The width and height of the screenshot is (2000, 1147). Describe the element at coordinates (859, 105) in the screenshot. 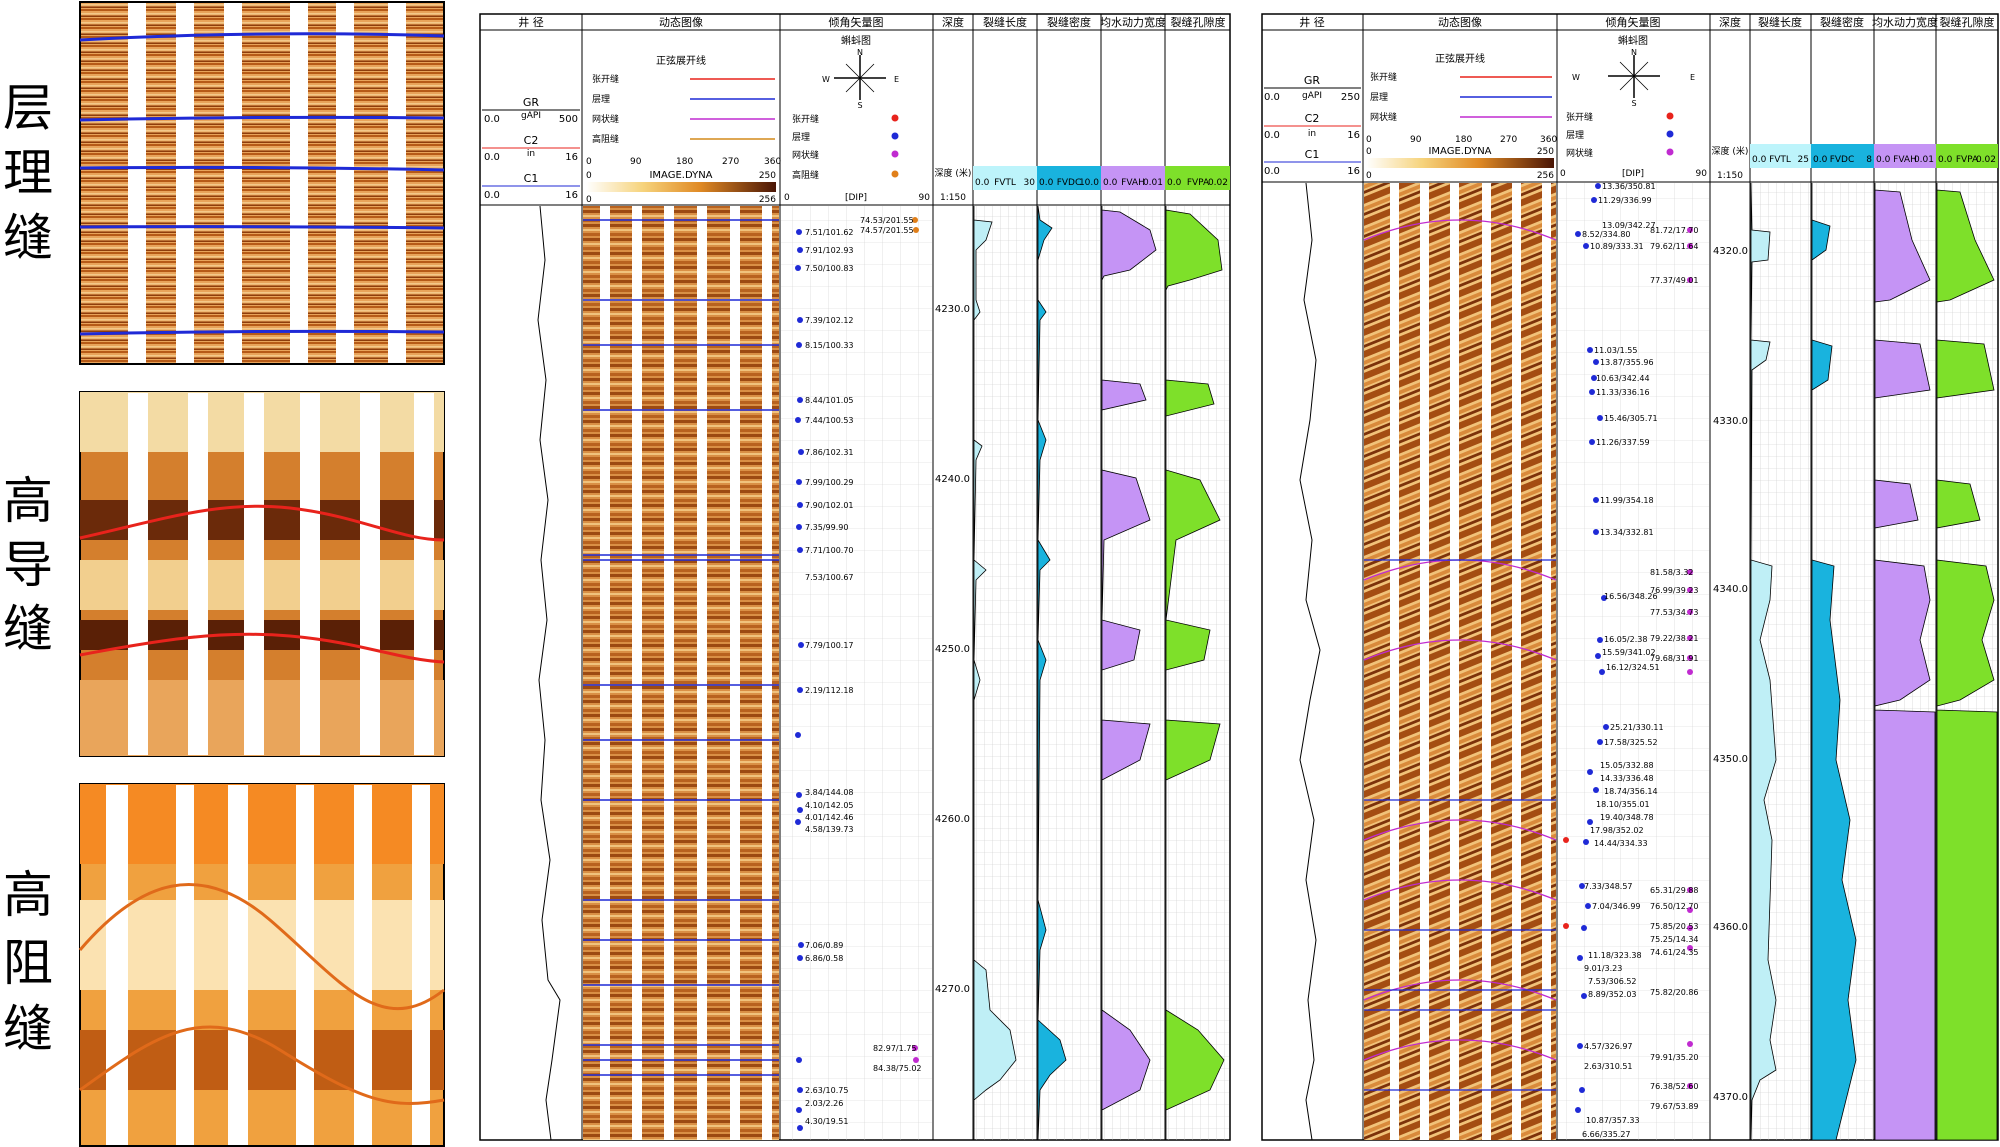

I see `svg-text: S` at that location.